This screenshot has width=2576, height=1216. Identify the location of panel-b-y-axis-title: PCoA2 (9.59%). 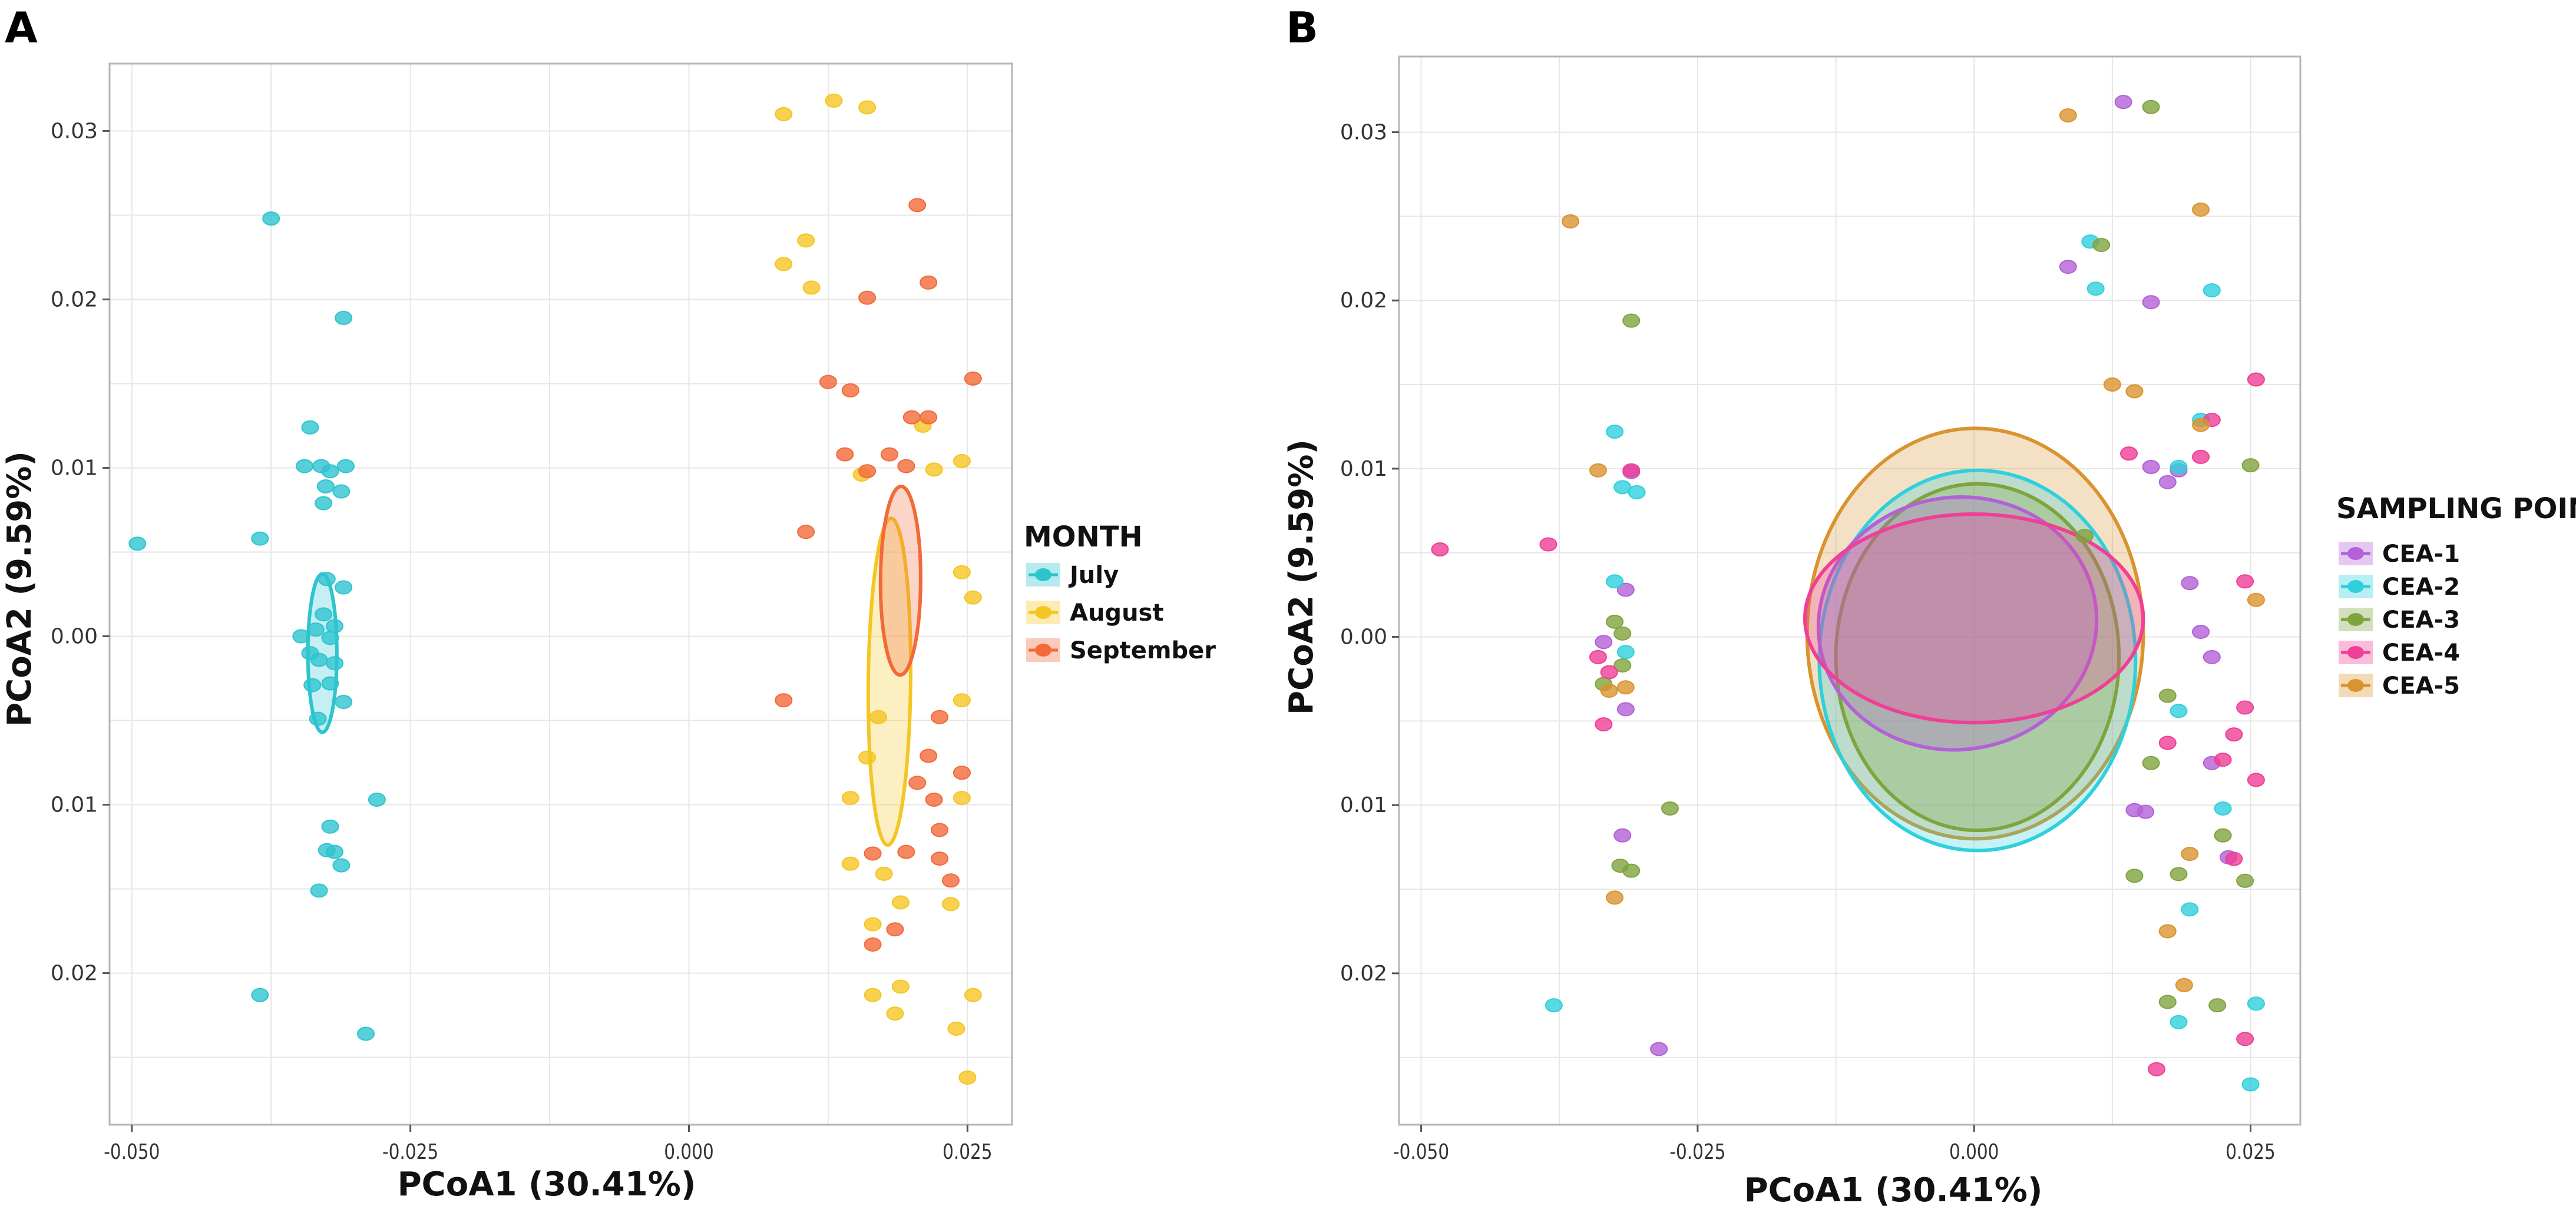
(1301, 577).